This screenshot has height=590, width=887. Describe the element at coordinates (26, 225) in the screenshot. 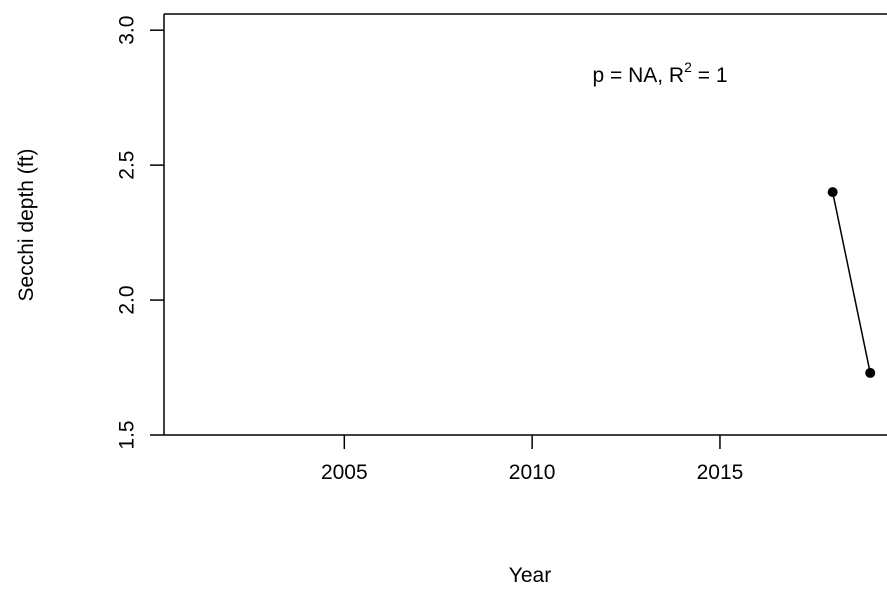

I see `y-axis-title: Secchi depth (ft)` at that location.